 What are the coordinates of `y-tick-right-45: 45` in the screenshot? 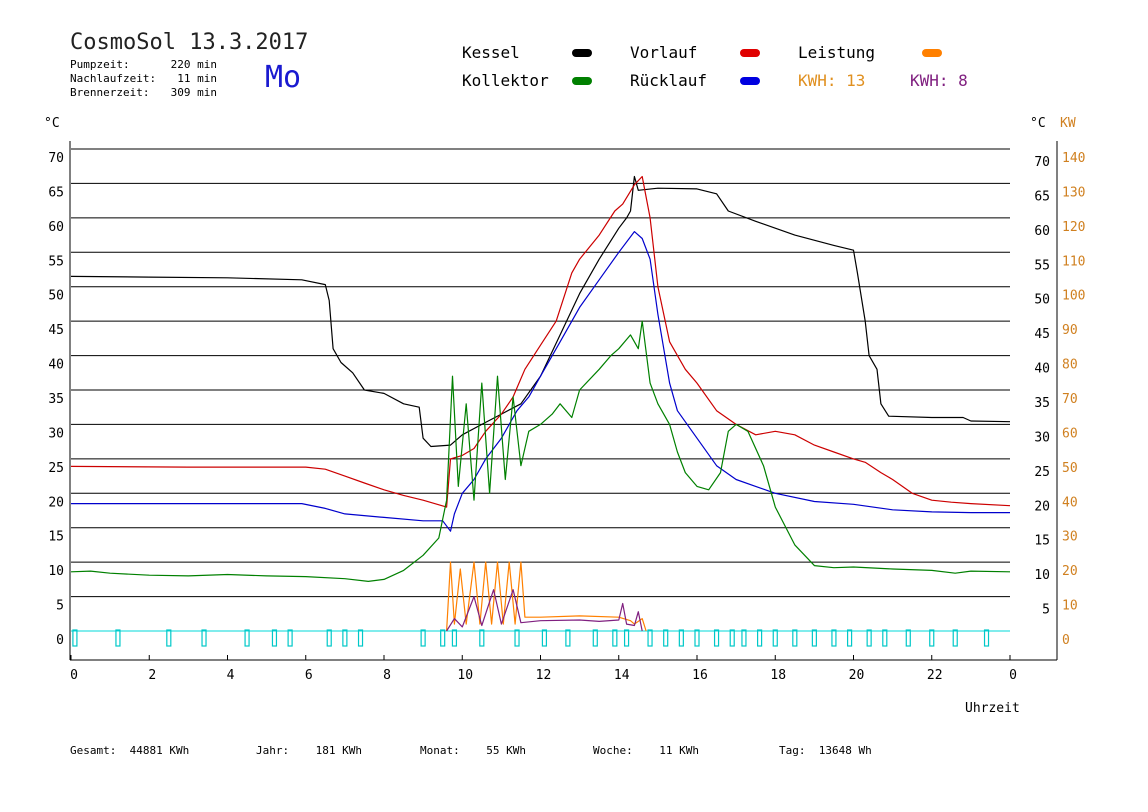 It's located at (1042, 334).